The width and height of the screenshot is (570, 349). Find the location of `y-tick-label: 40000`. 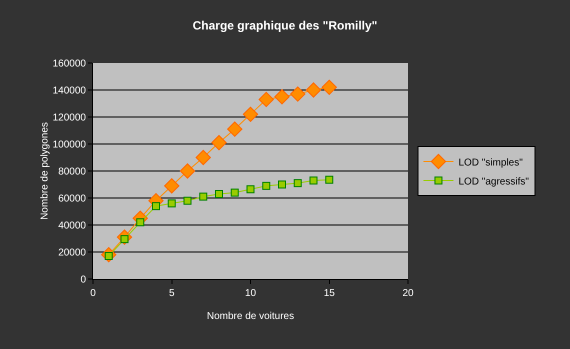

y-tick-label: 40000 is located at coordinates (72, 226).